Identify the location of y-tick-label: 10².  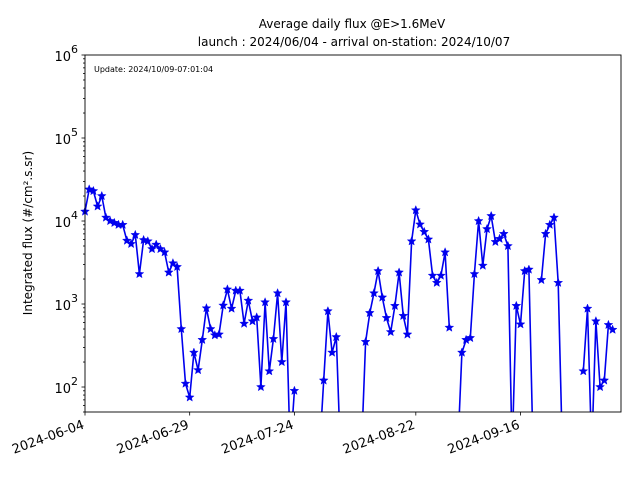
(66, 386).